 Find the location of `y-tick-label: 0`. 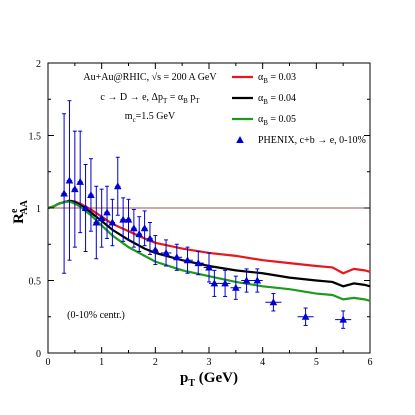

y-tick-label: 0 is located at coordinates (38, 354).